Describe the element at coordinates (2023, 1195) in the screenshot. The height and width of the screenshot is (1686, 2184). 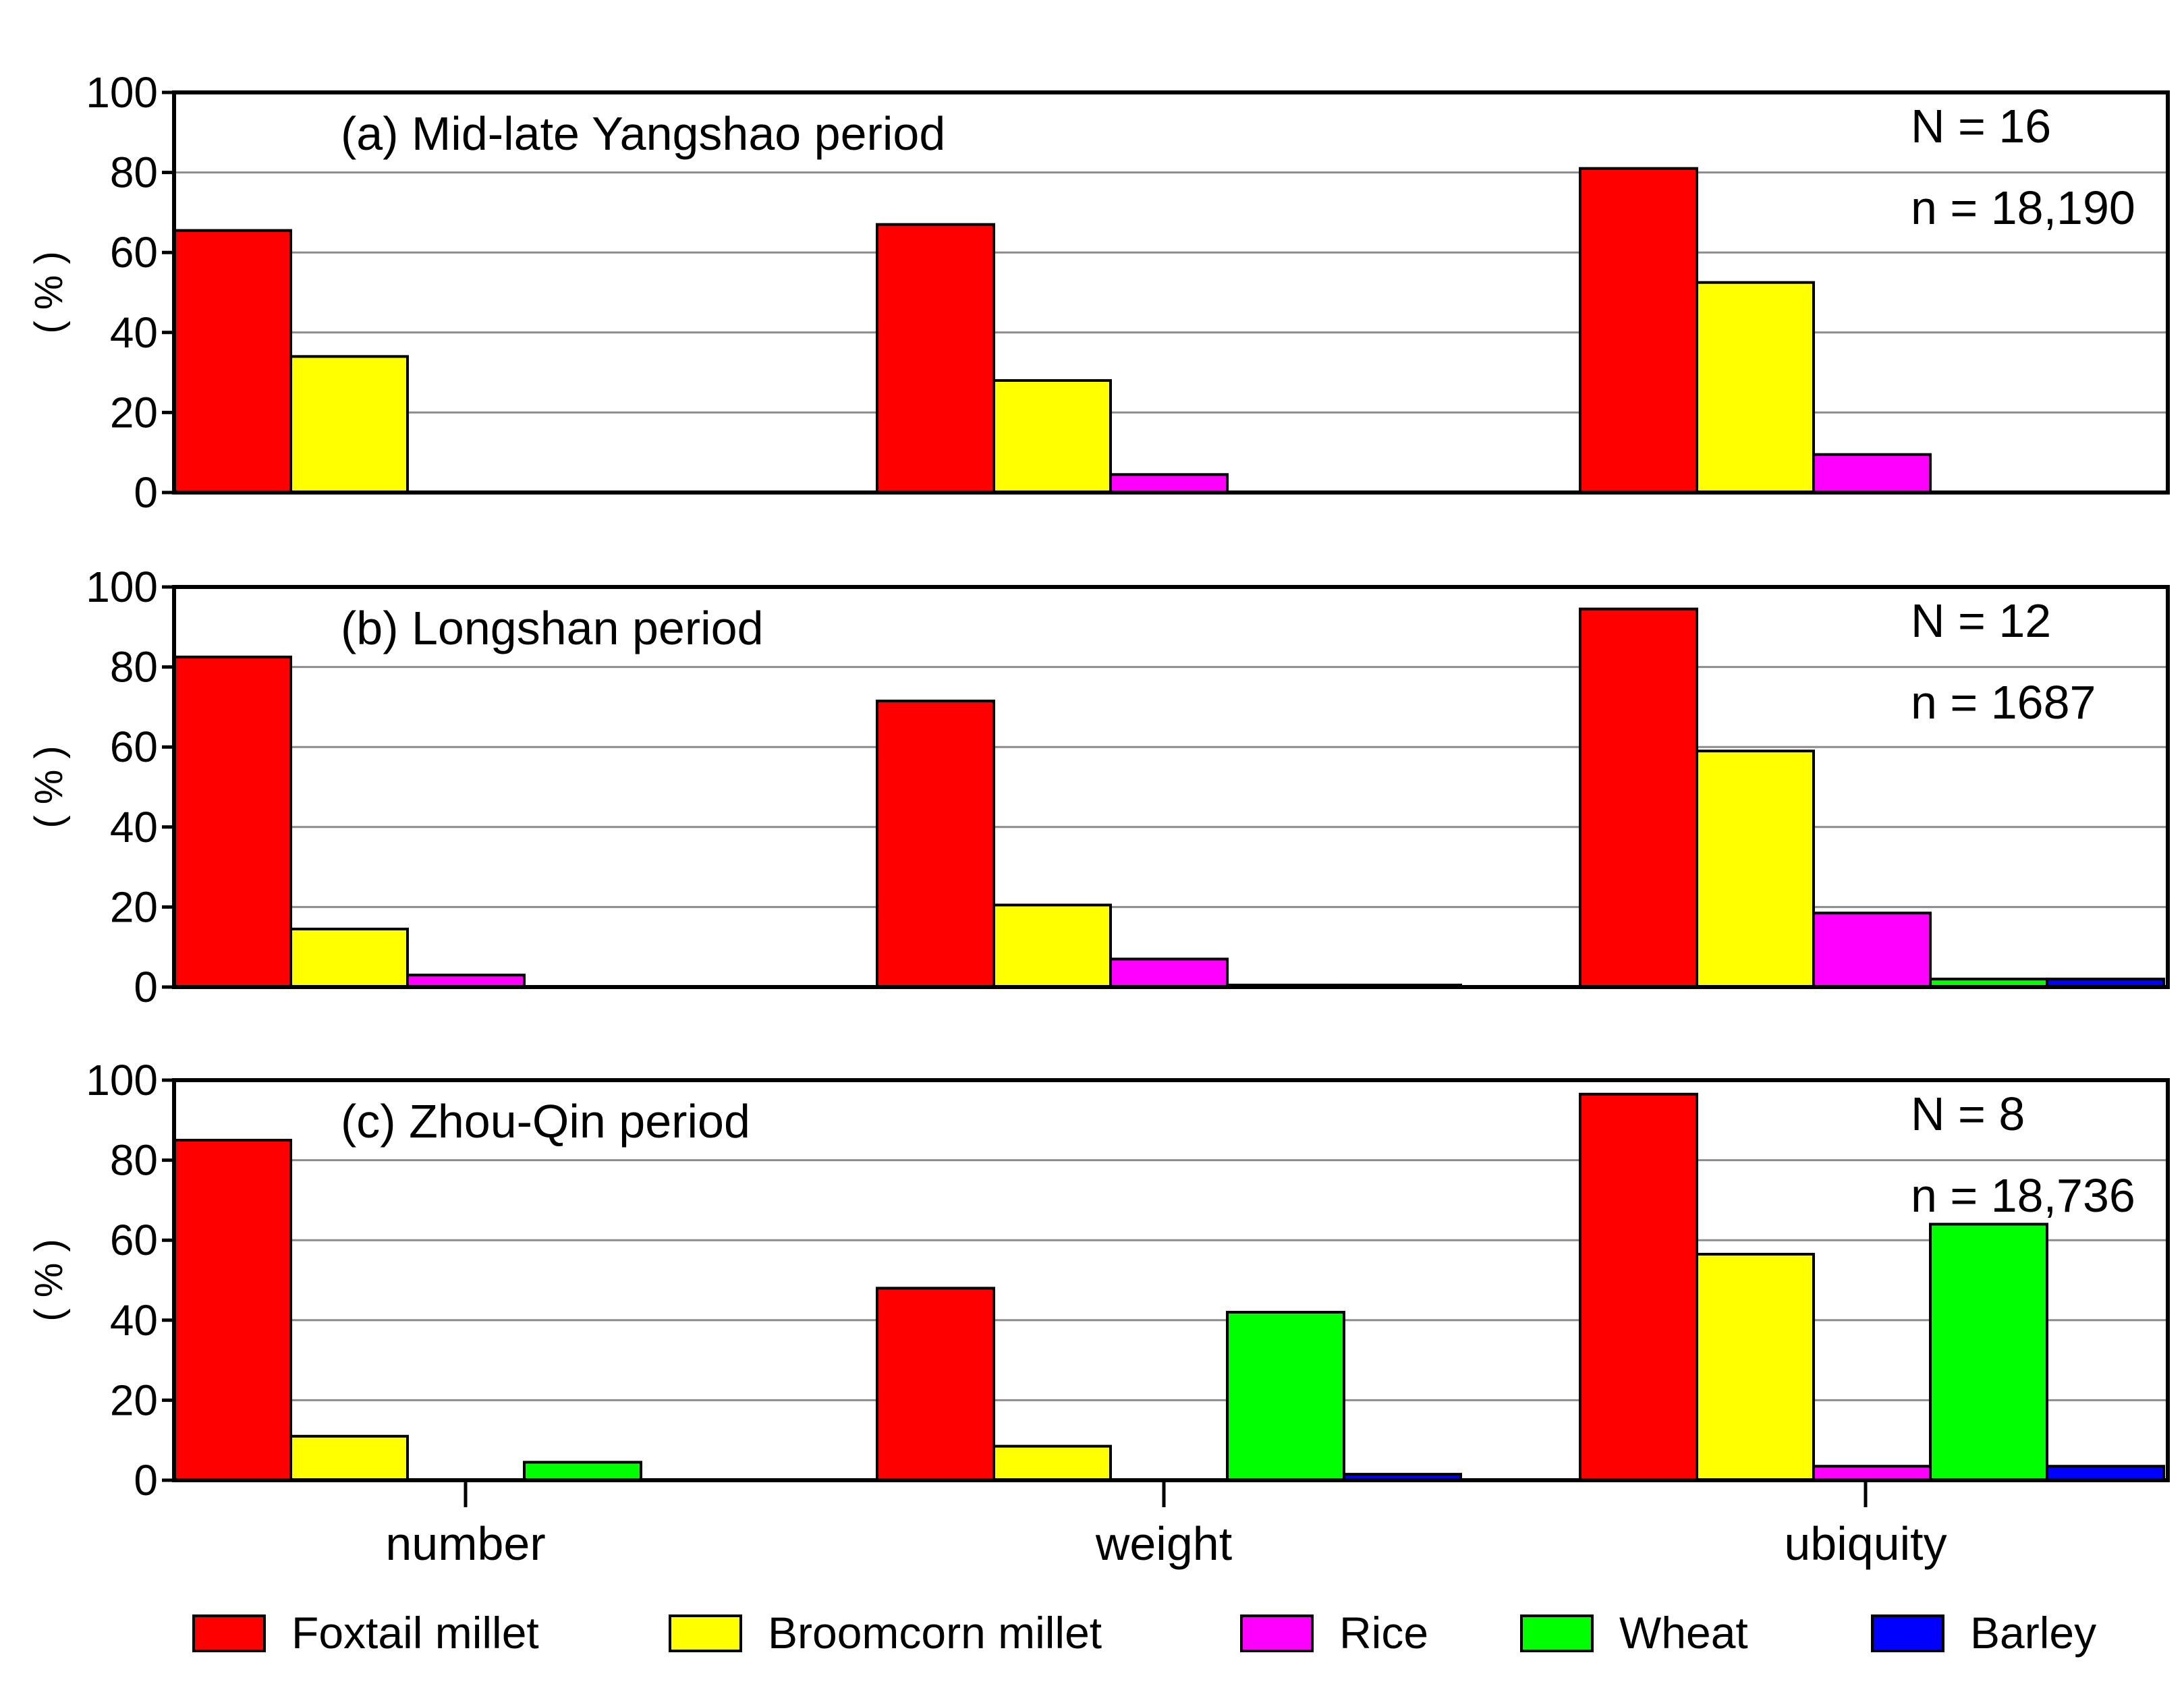
I see `panel-n-count: n = 18,736` at that location.